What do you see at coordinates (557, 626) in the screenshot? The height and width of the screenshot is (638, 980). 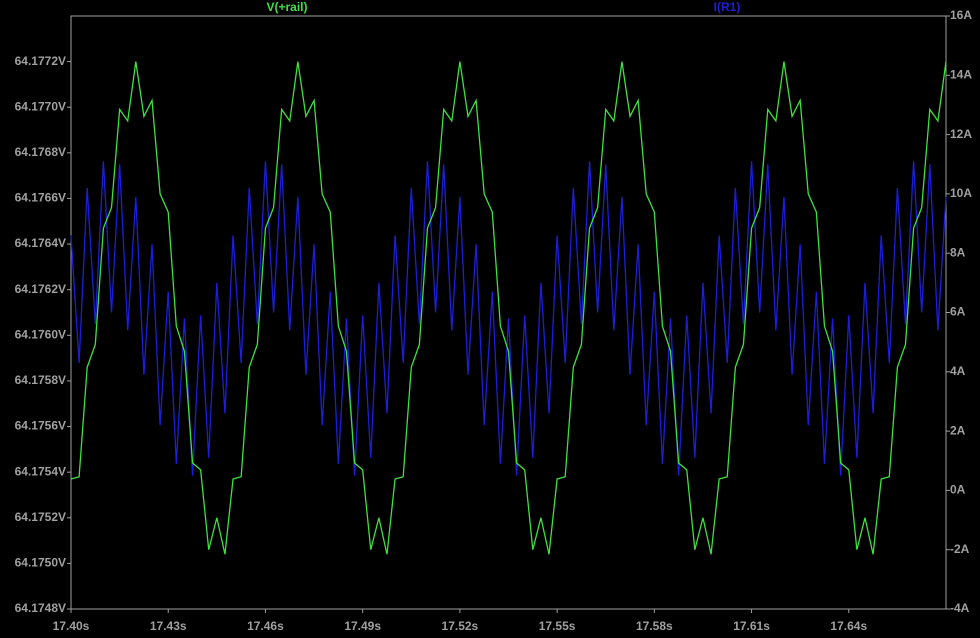 I see `x-tick-label: 17.55s` at bounding box center [557, 626].